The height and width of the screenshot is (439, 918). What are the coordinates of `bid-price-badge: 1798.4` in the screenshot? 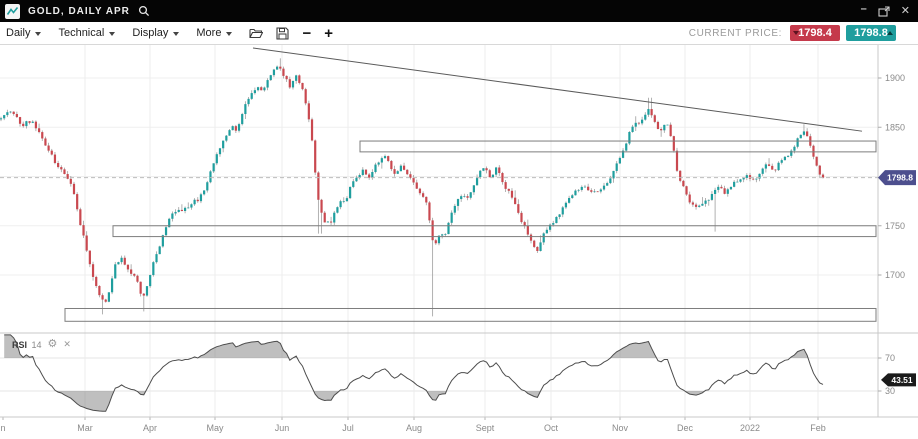 It's located at (815, 33).